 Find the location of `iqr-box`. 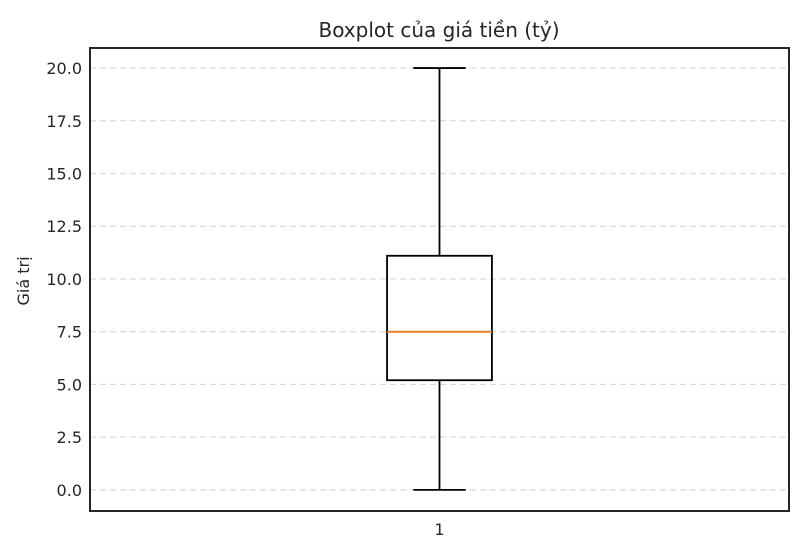

iqr-box is located at coordinates (439, 318).